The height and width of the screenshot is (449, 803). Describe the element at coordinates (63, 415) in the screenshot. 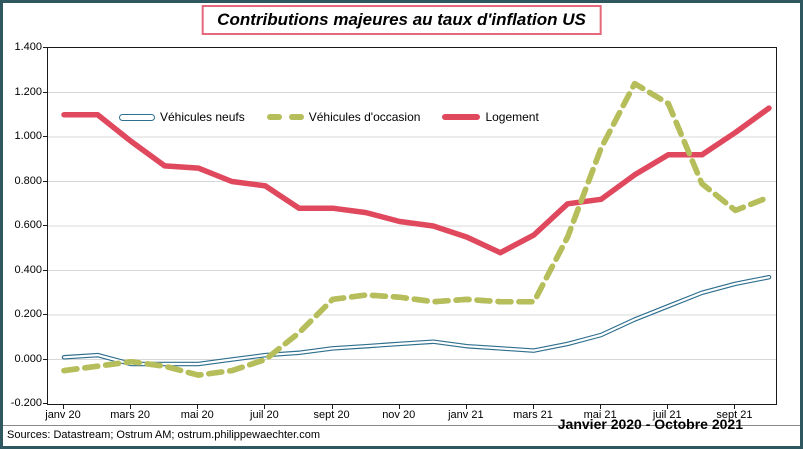

I see `x-axis-tick-label: janv 20` at that location.